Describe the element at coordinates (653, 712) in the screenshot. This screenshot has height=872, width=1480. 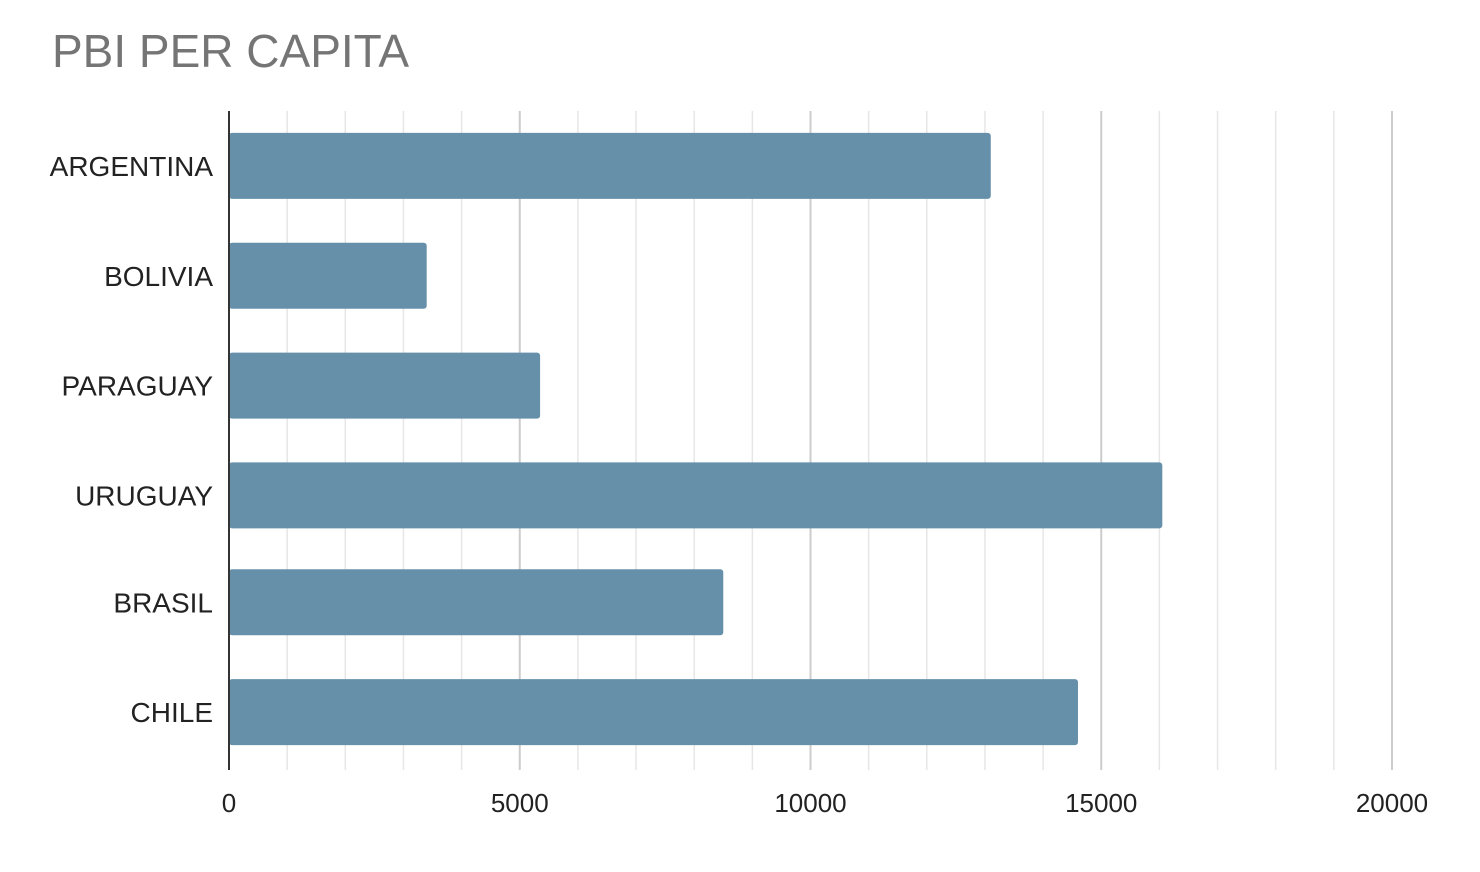
I see `bar-chile` at that location.